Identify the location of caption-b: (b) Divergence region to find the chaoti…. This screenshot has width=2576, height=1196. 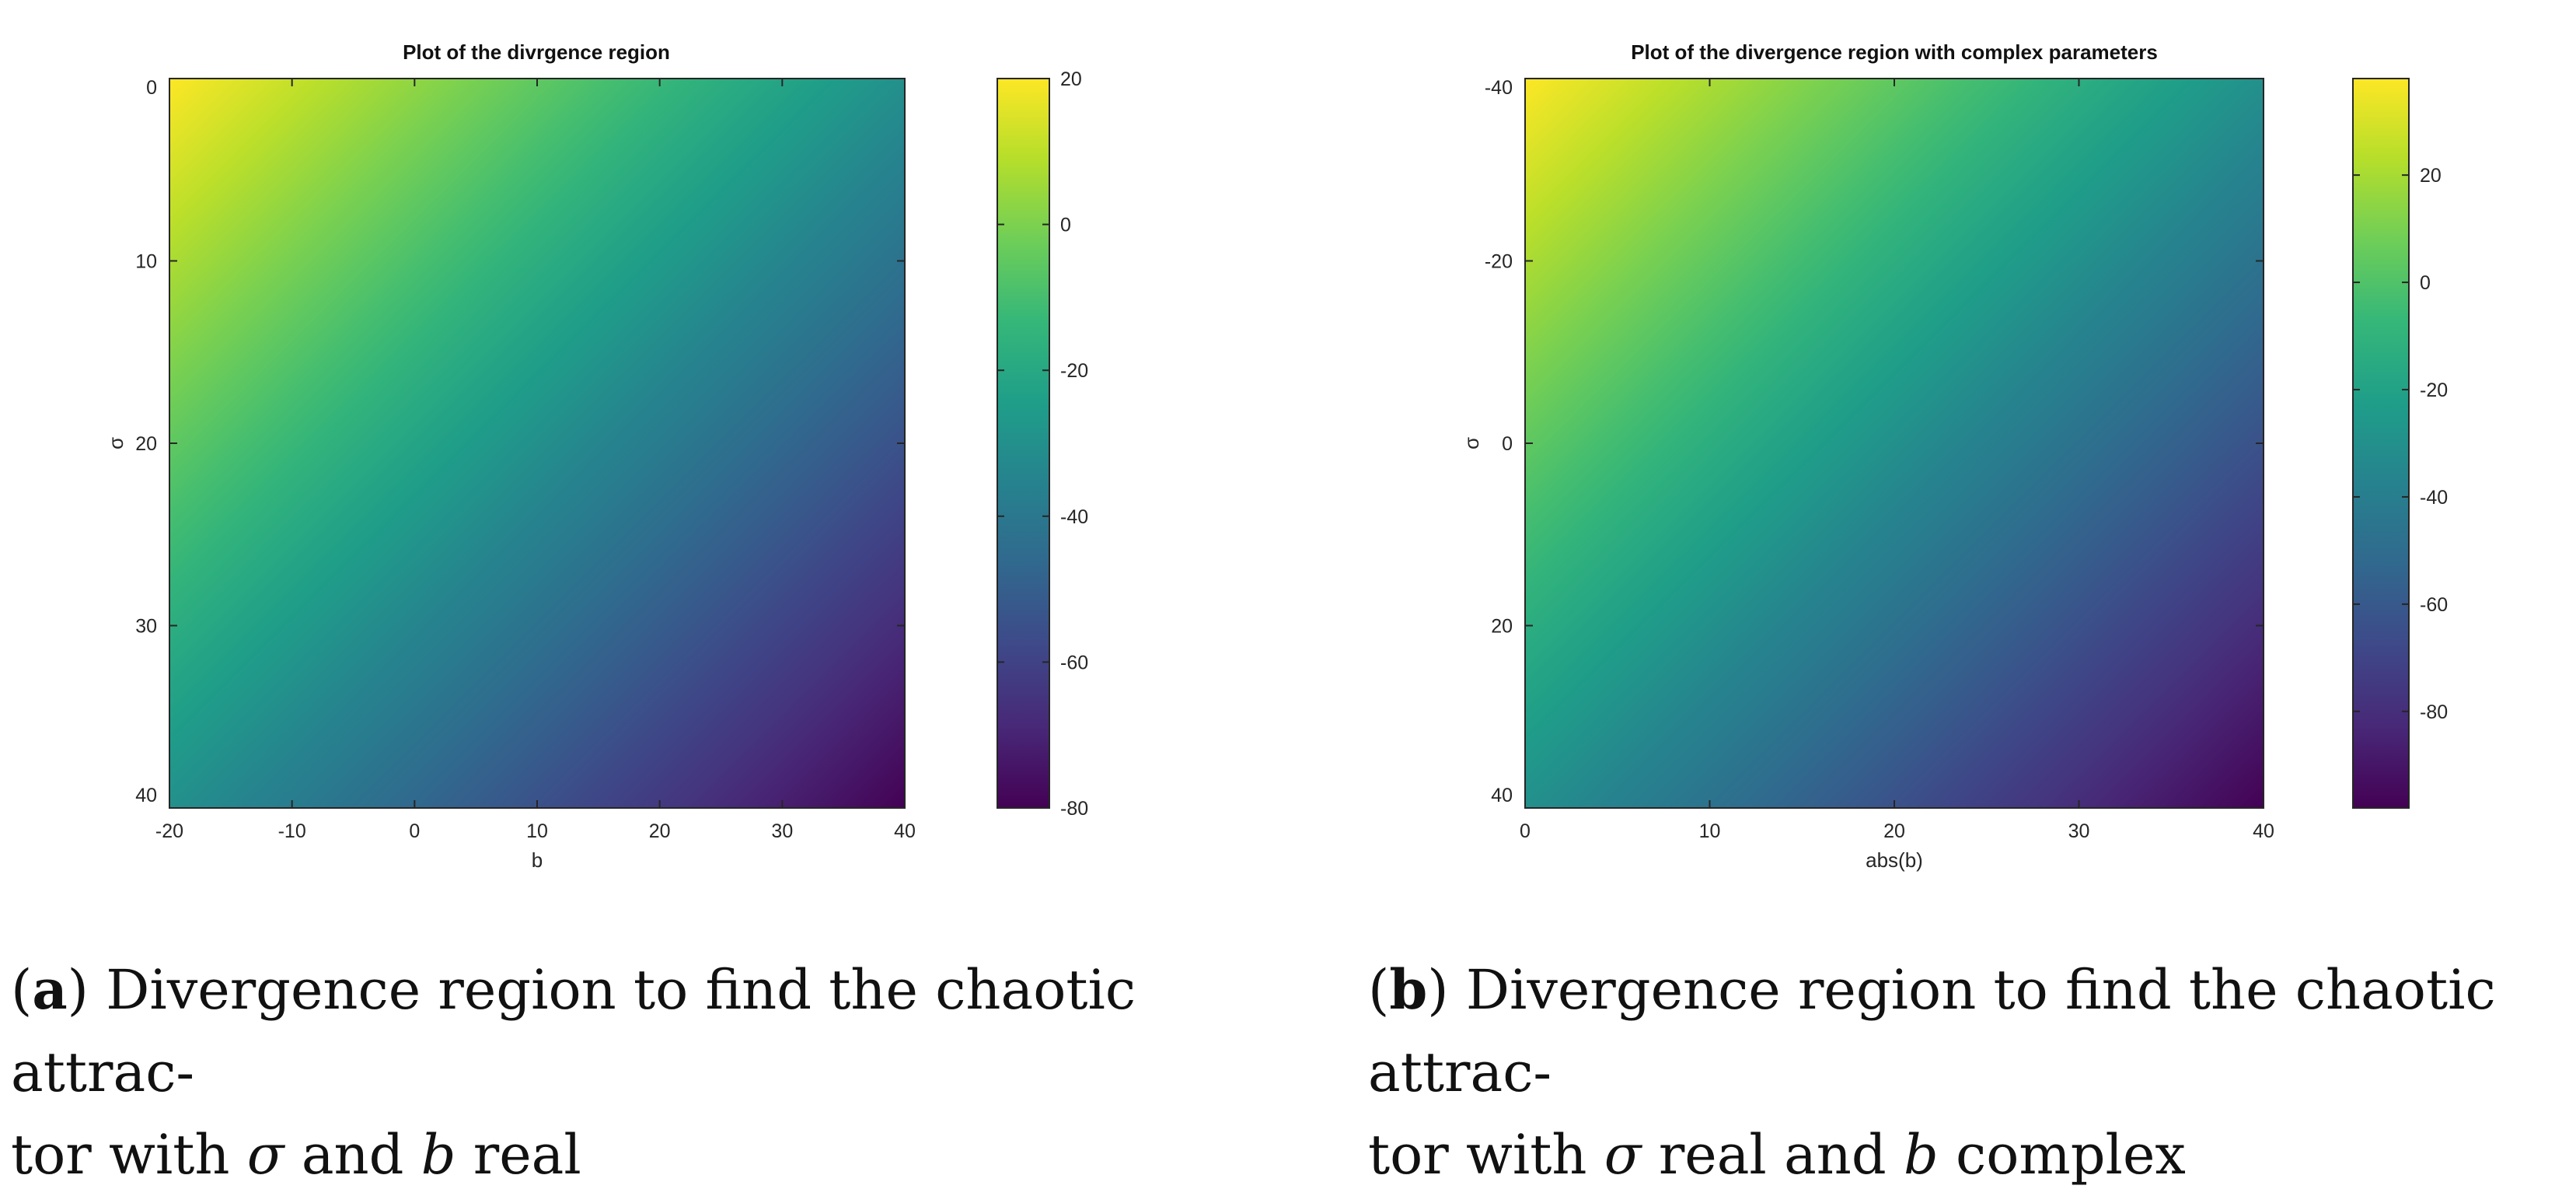
(1971, 1072).